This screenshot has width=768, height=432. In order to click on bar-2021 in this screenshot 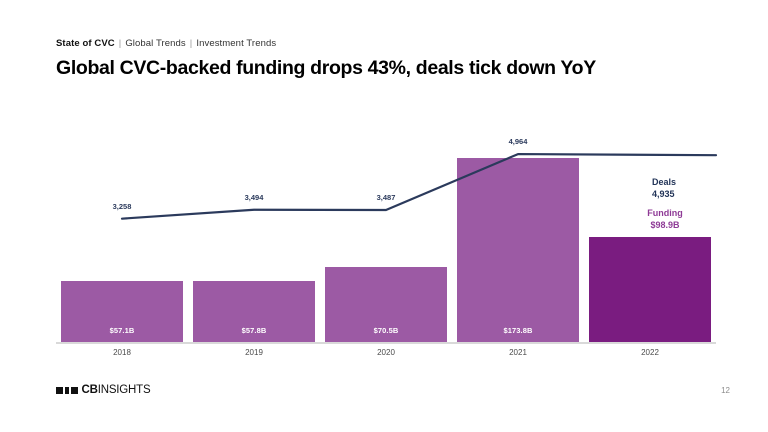, I will do `click(518, 249)`.